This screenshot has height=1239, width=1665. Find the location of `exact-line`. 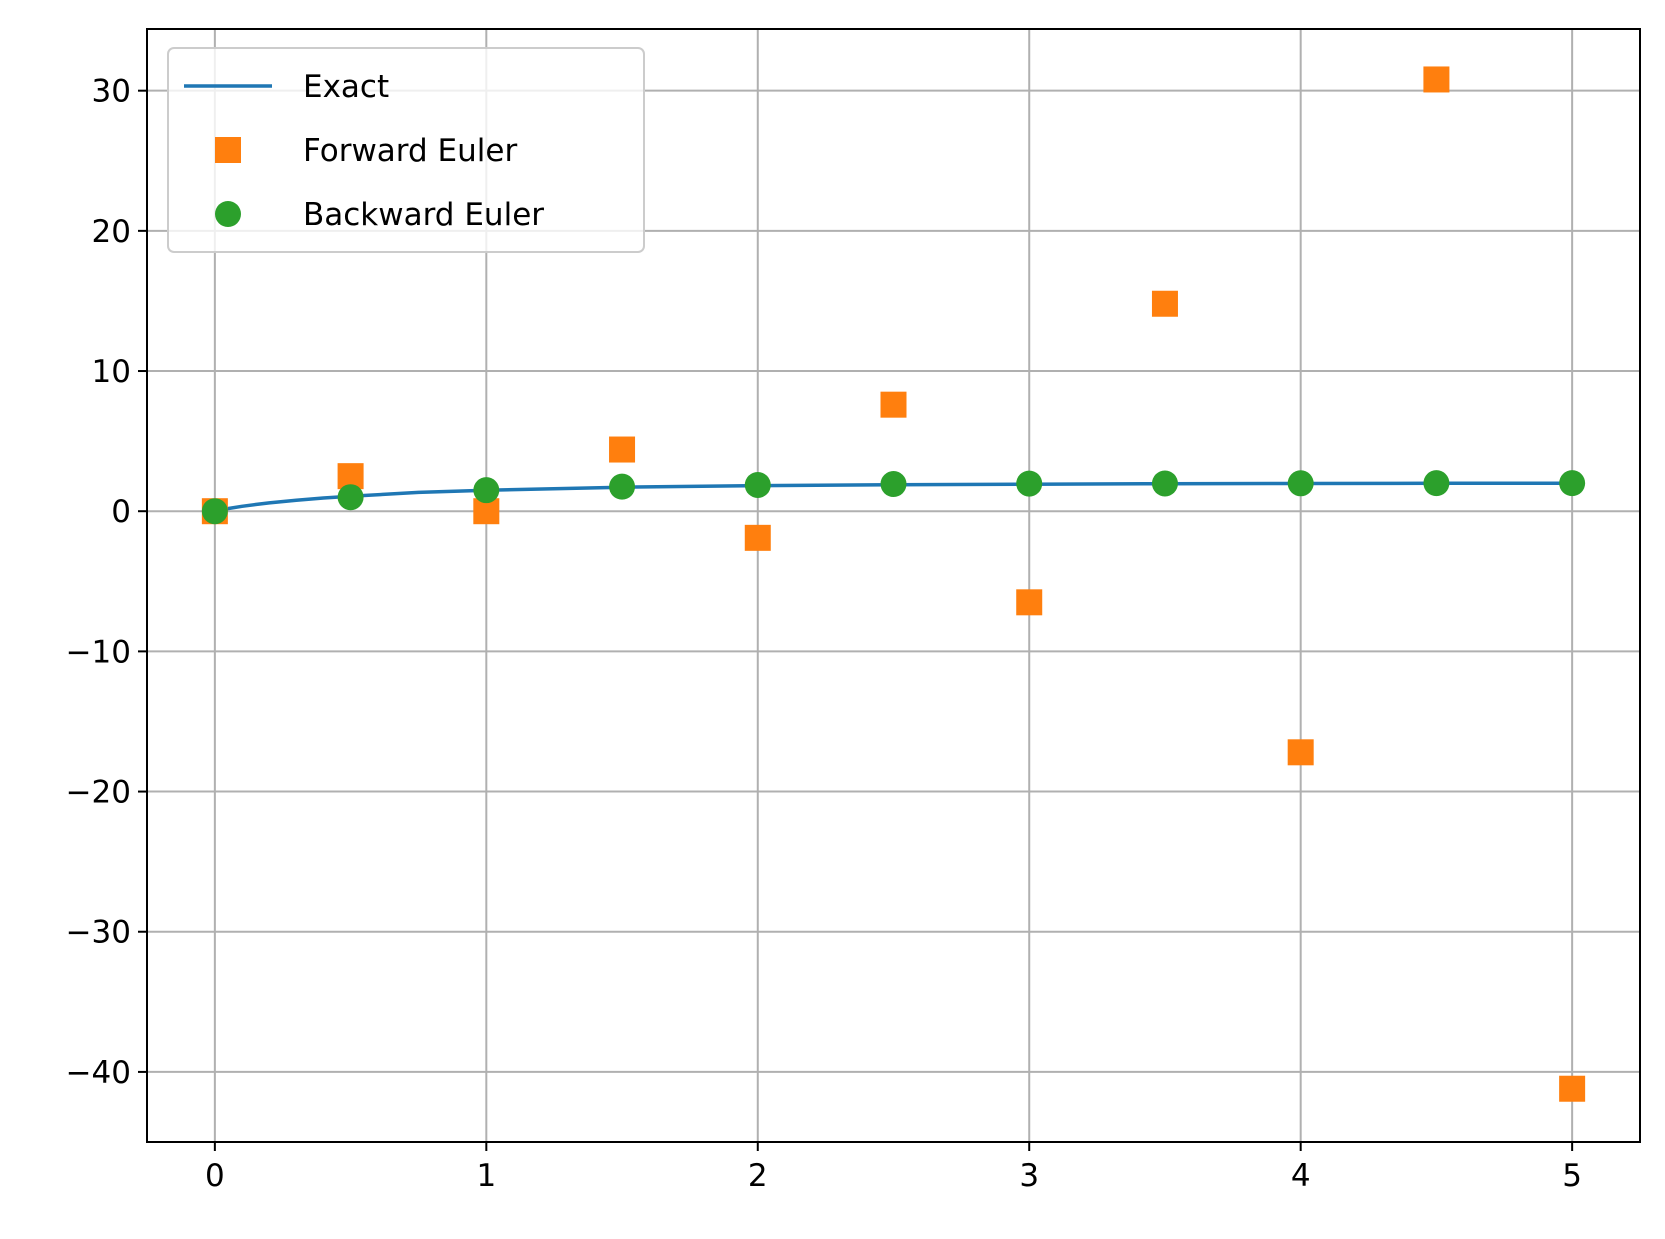

exact-line is located at coordinates (893, 497).